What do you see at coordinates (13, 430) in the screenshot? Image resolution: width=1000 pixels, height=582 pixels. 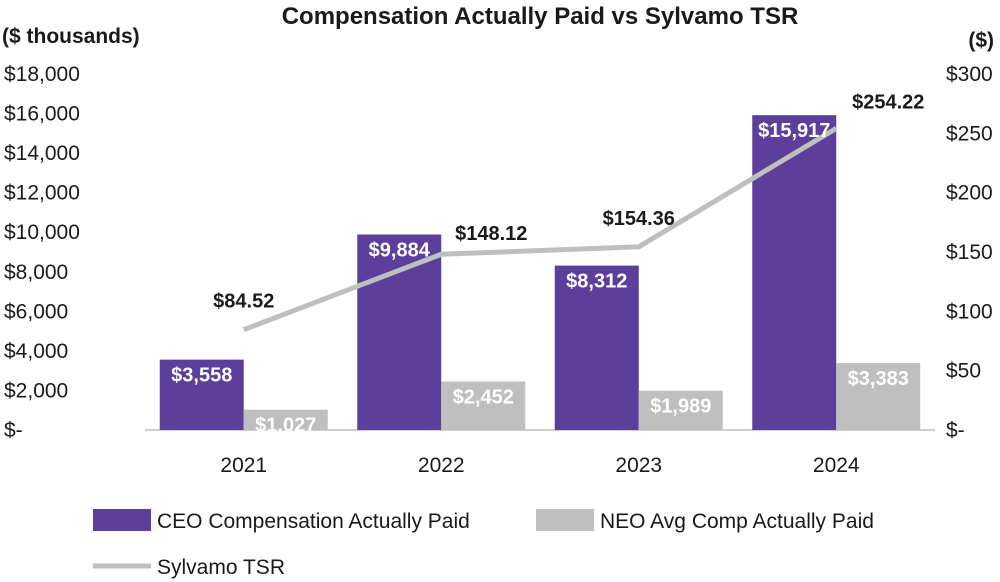 I see `left-tick-label: $-` at bounding box center [13, 430].